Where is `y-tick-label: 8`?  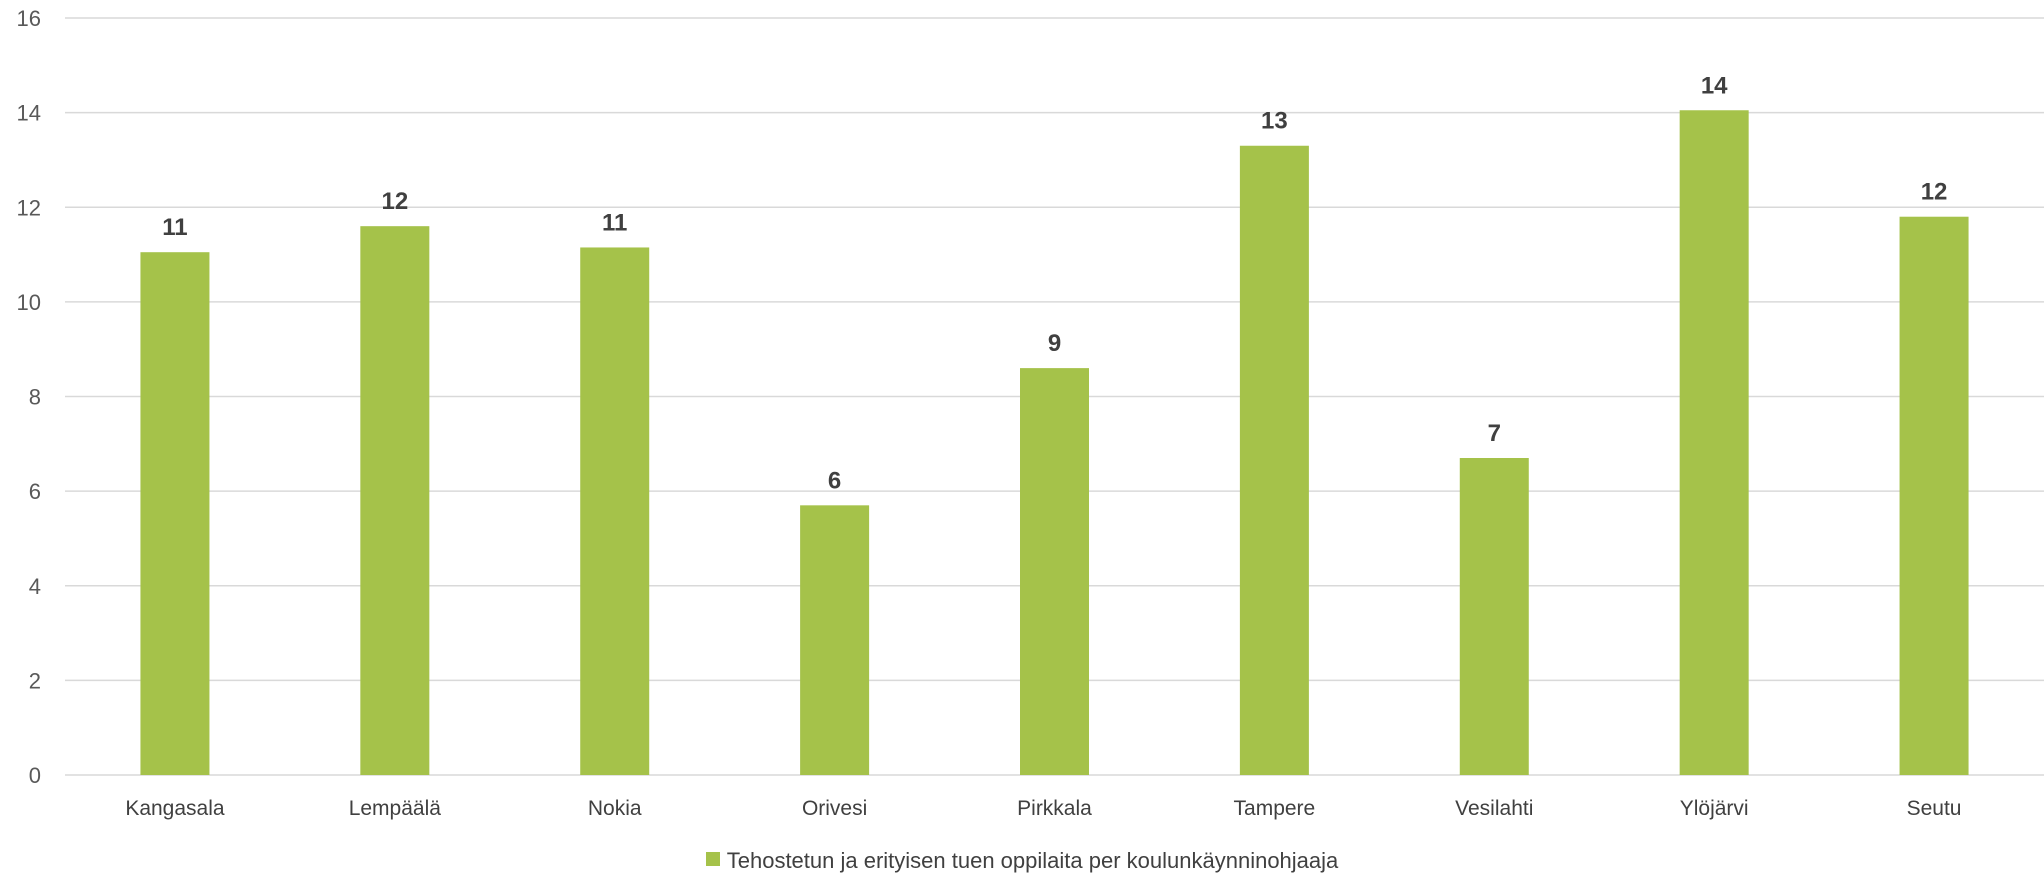 y-tick-label: 8 is located at coordinates (35, 397).